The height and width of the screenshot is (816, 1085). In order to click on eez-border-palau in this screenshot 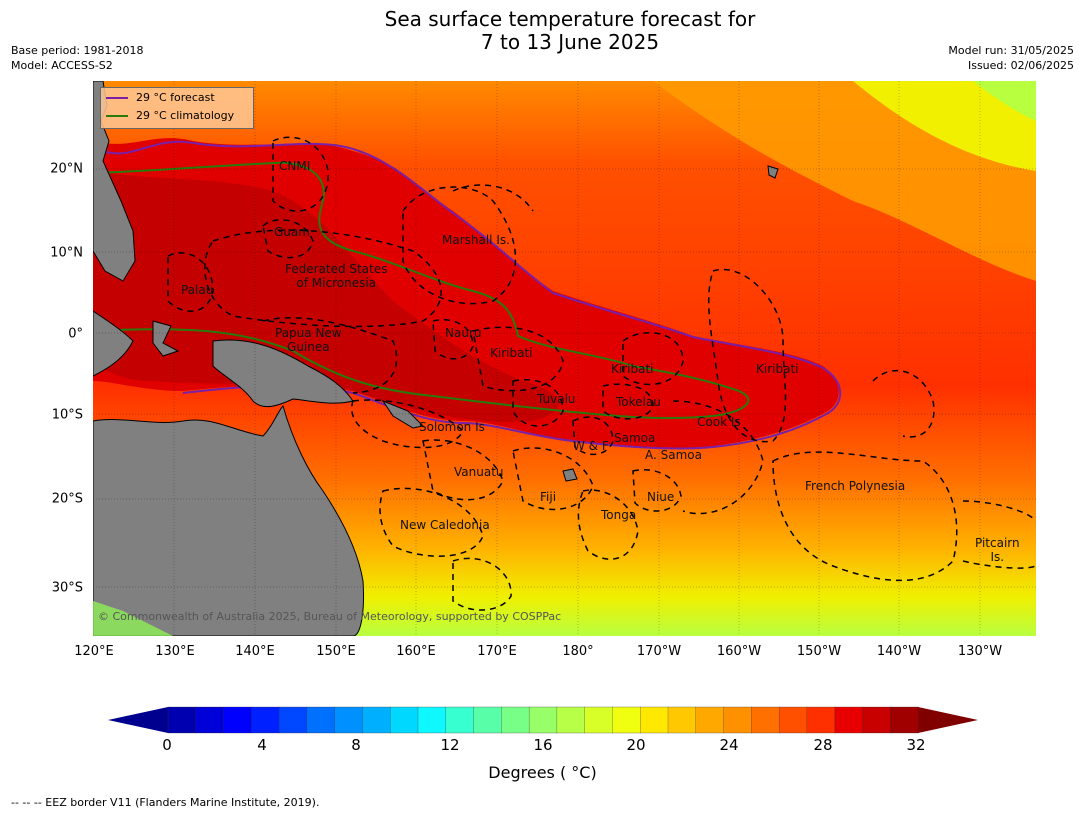, I will do `click(190, 282)`.